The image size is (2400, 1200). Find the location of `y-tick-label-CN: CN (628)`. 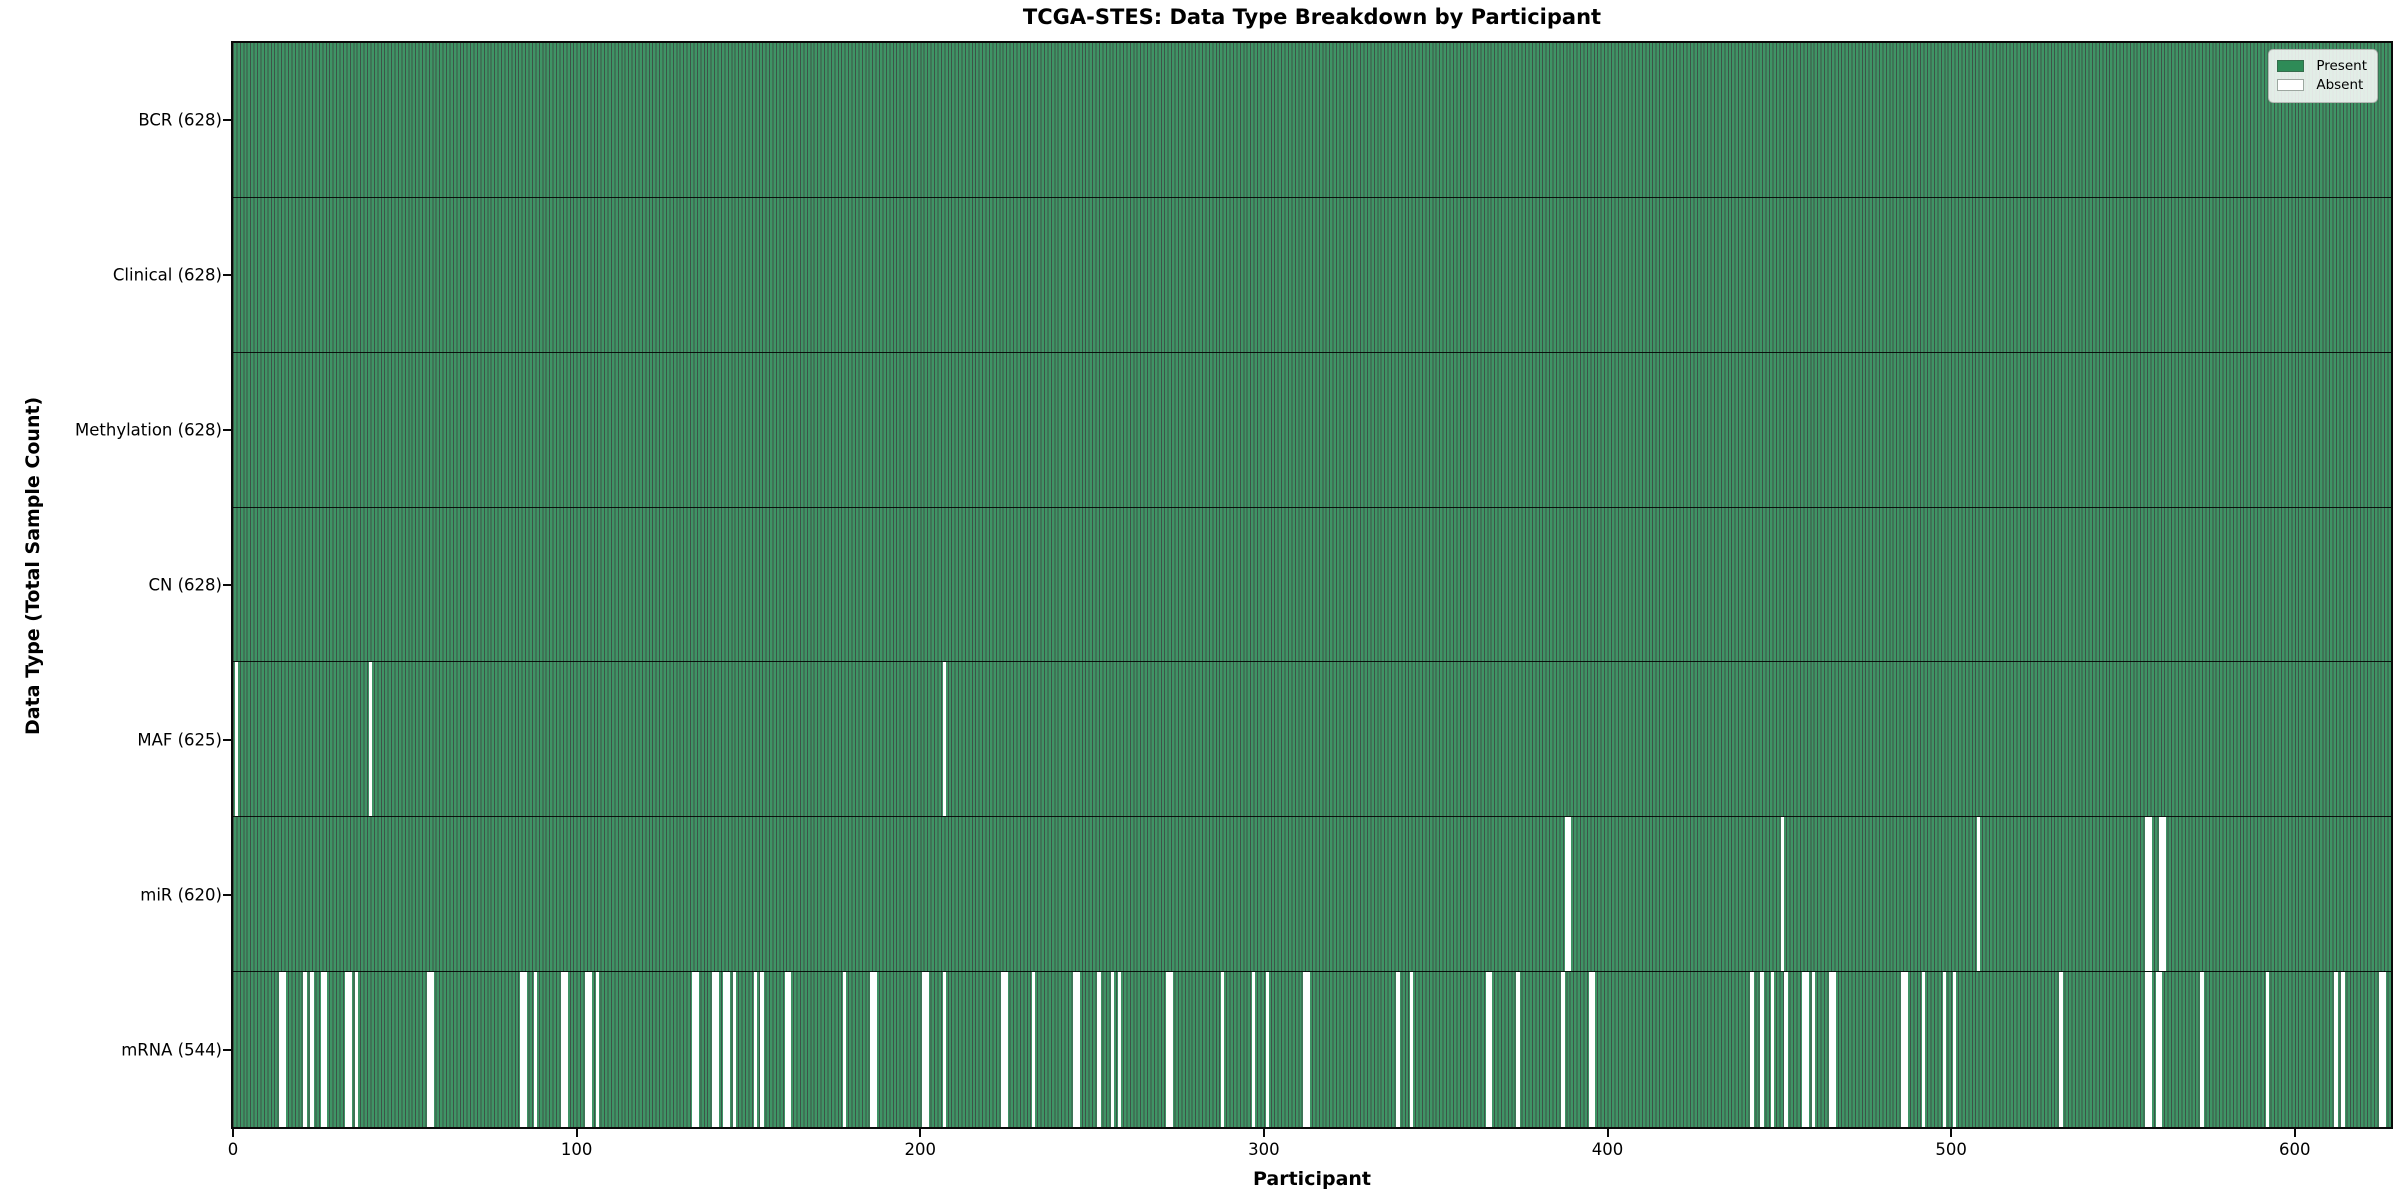

y-tick-label-CN: CN (628) is located at coordinates (185, 585).